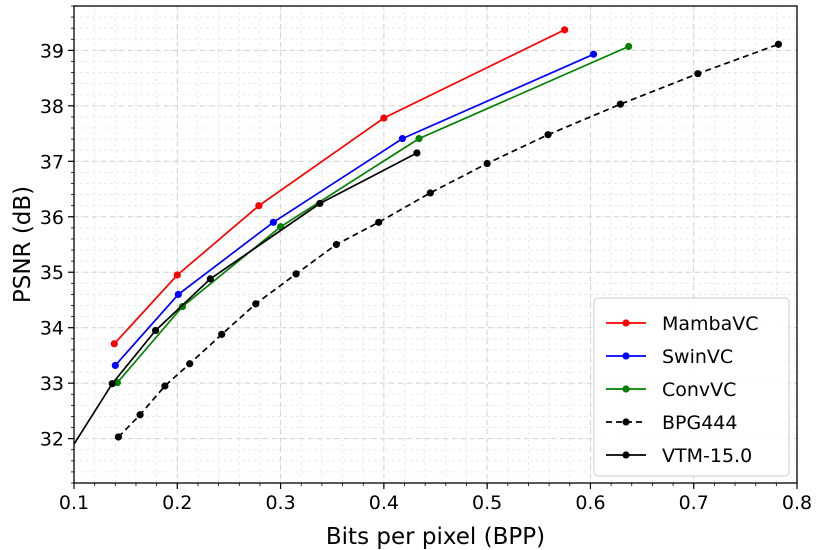 The image size is (825, 550). I want to click on y-tick-label: 36, so click(52, 218).